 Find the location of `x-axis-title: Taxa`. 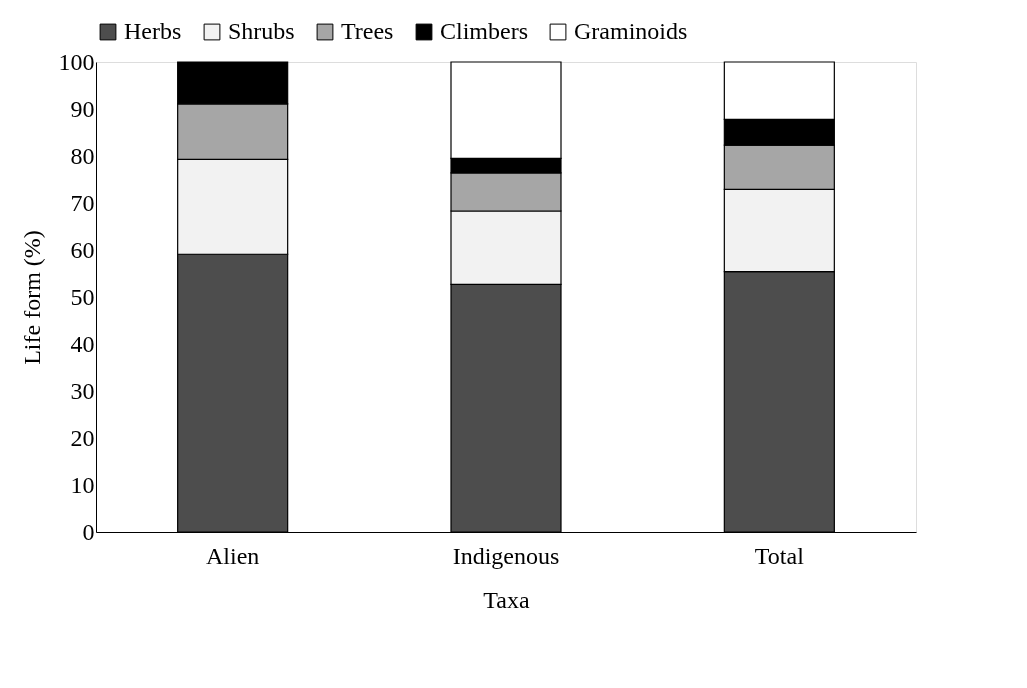

x-axis-title: Taxa is located at coordinates (506, 599).